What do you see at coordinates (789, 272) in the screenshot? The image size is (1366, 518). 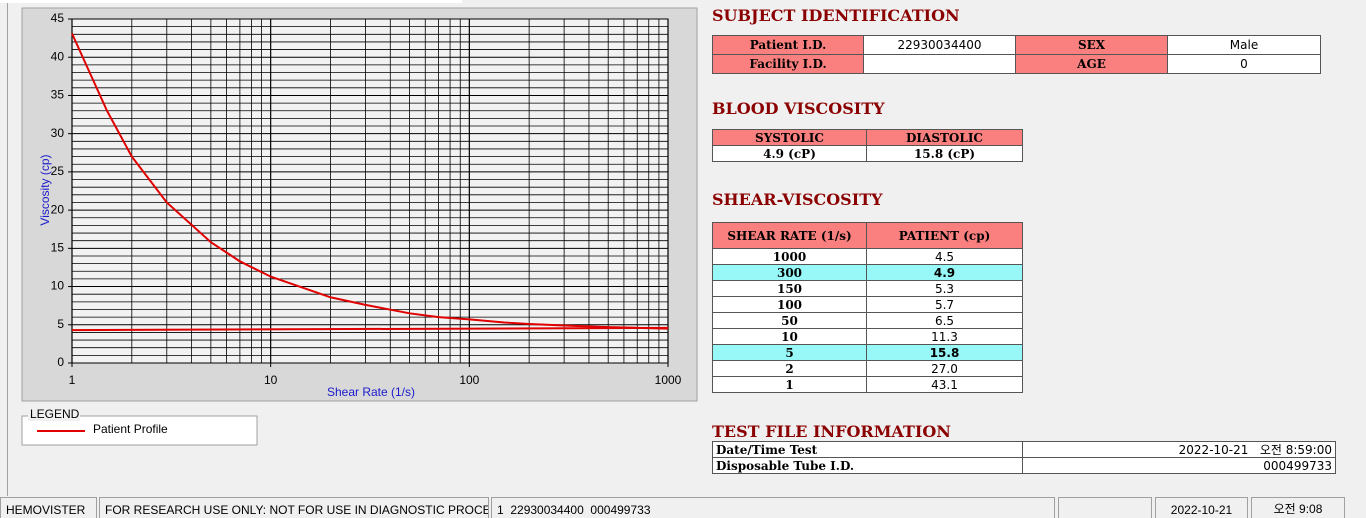 I see `shear-rate: 300` at bounding box center [789, 272].